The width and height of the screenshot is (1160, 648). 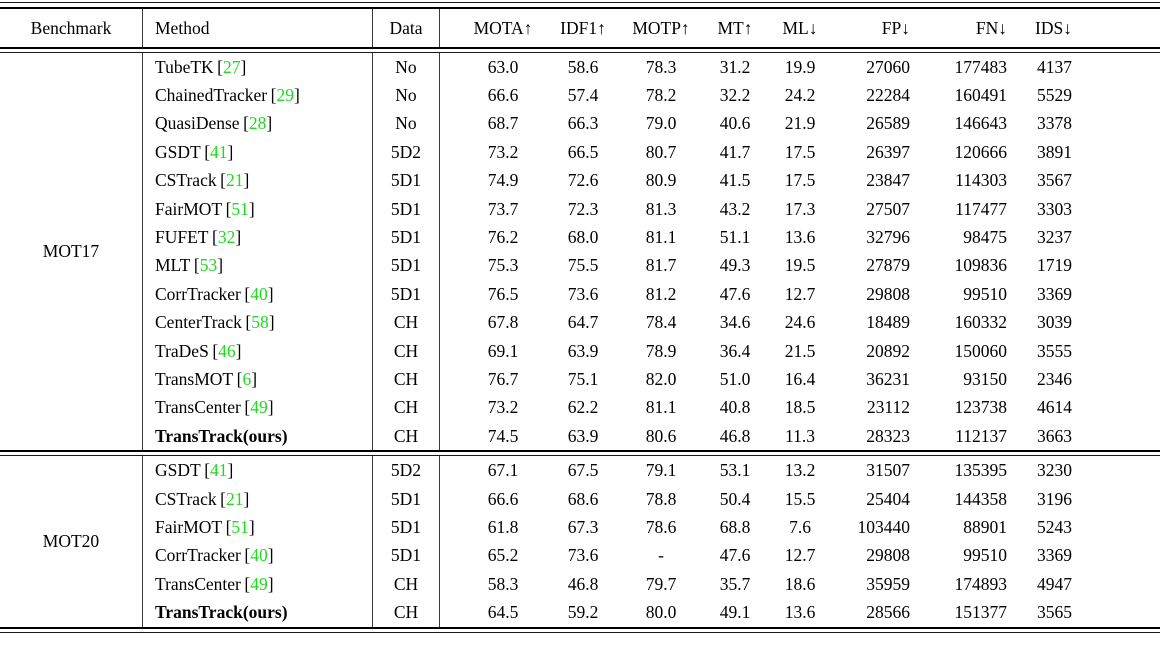 I want to click on citation-number: 58, so click(x=260, y=322).